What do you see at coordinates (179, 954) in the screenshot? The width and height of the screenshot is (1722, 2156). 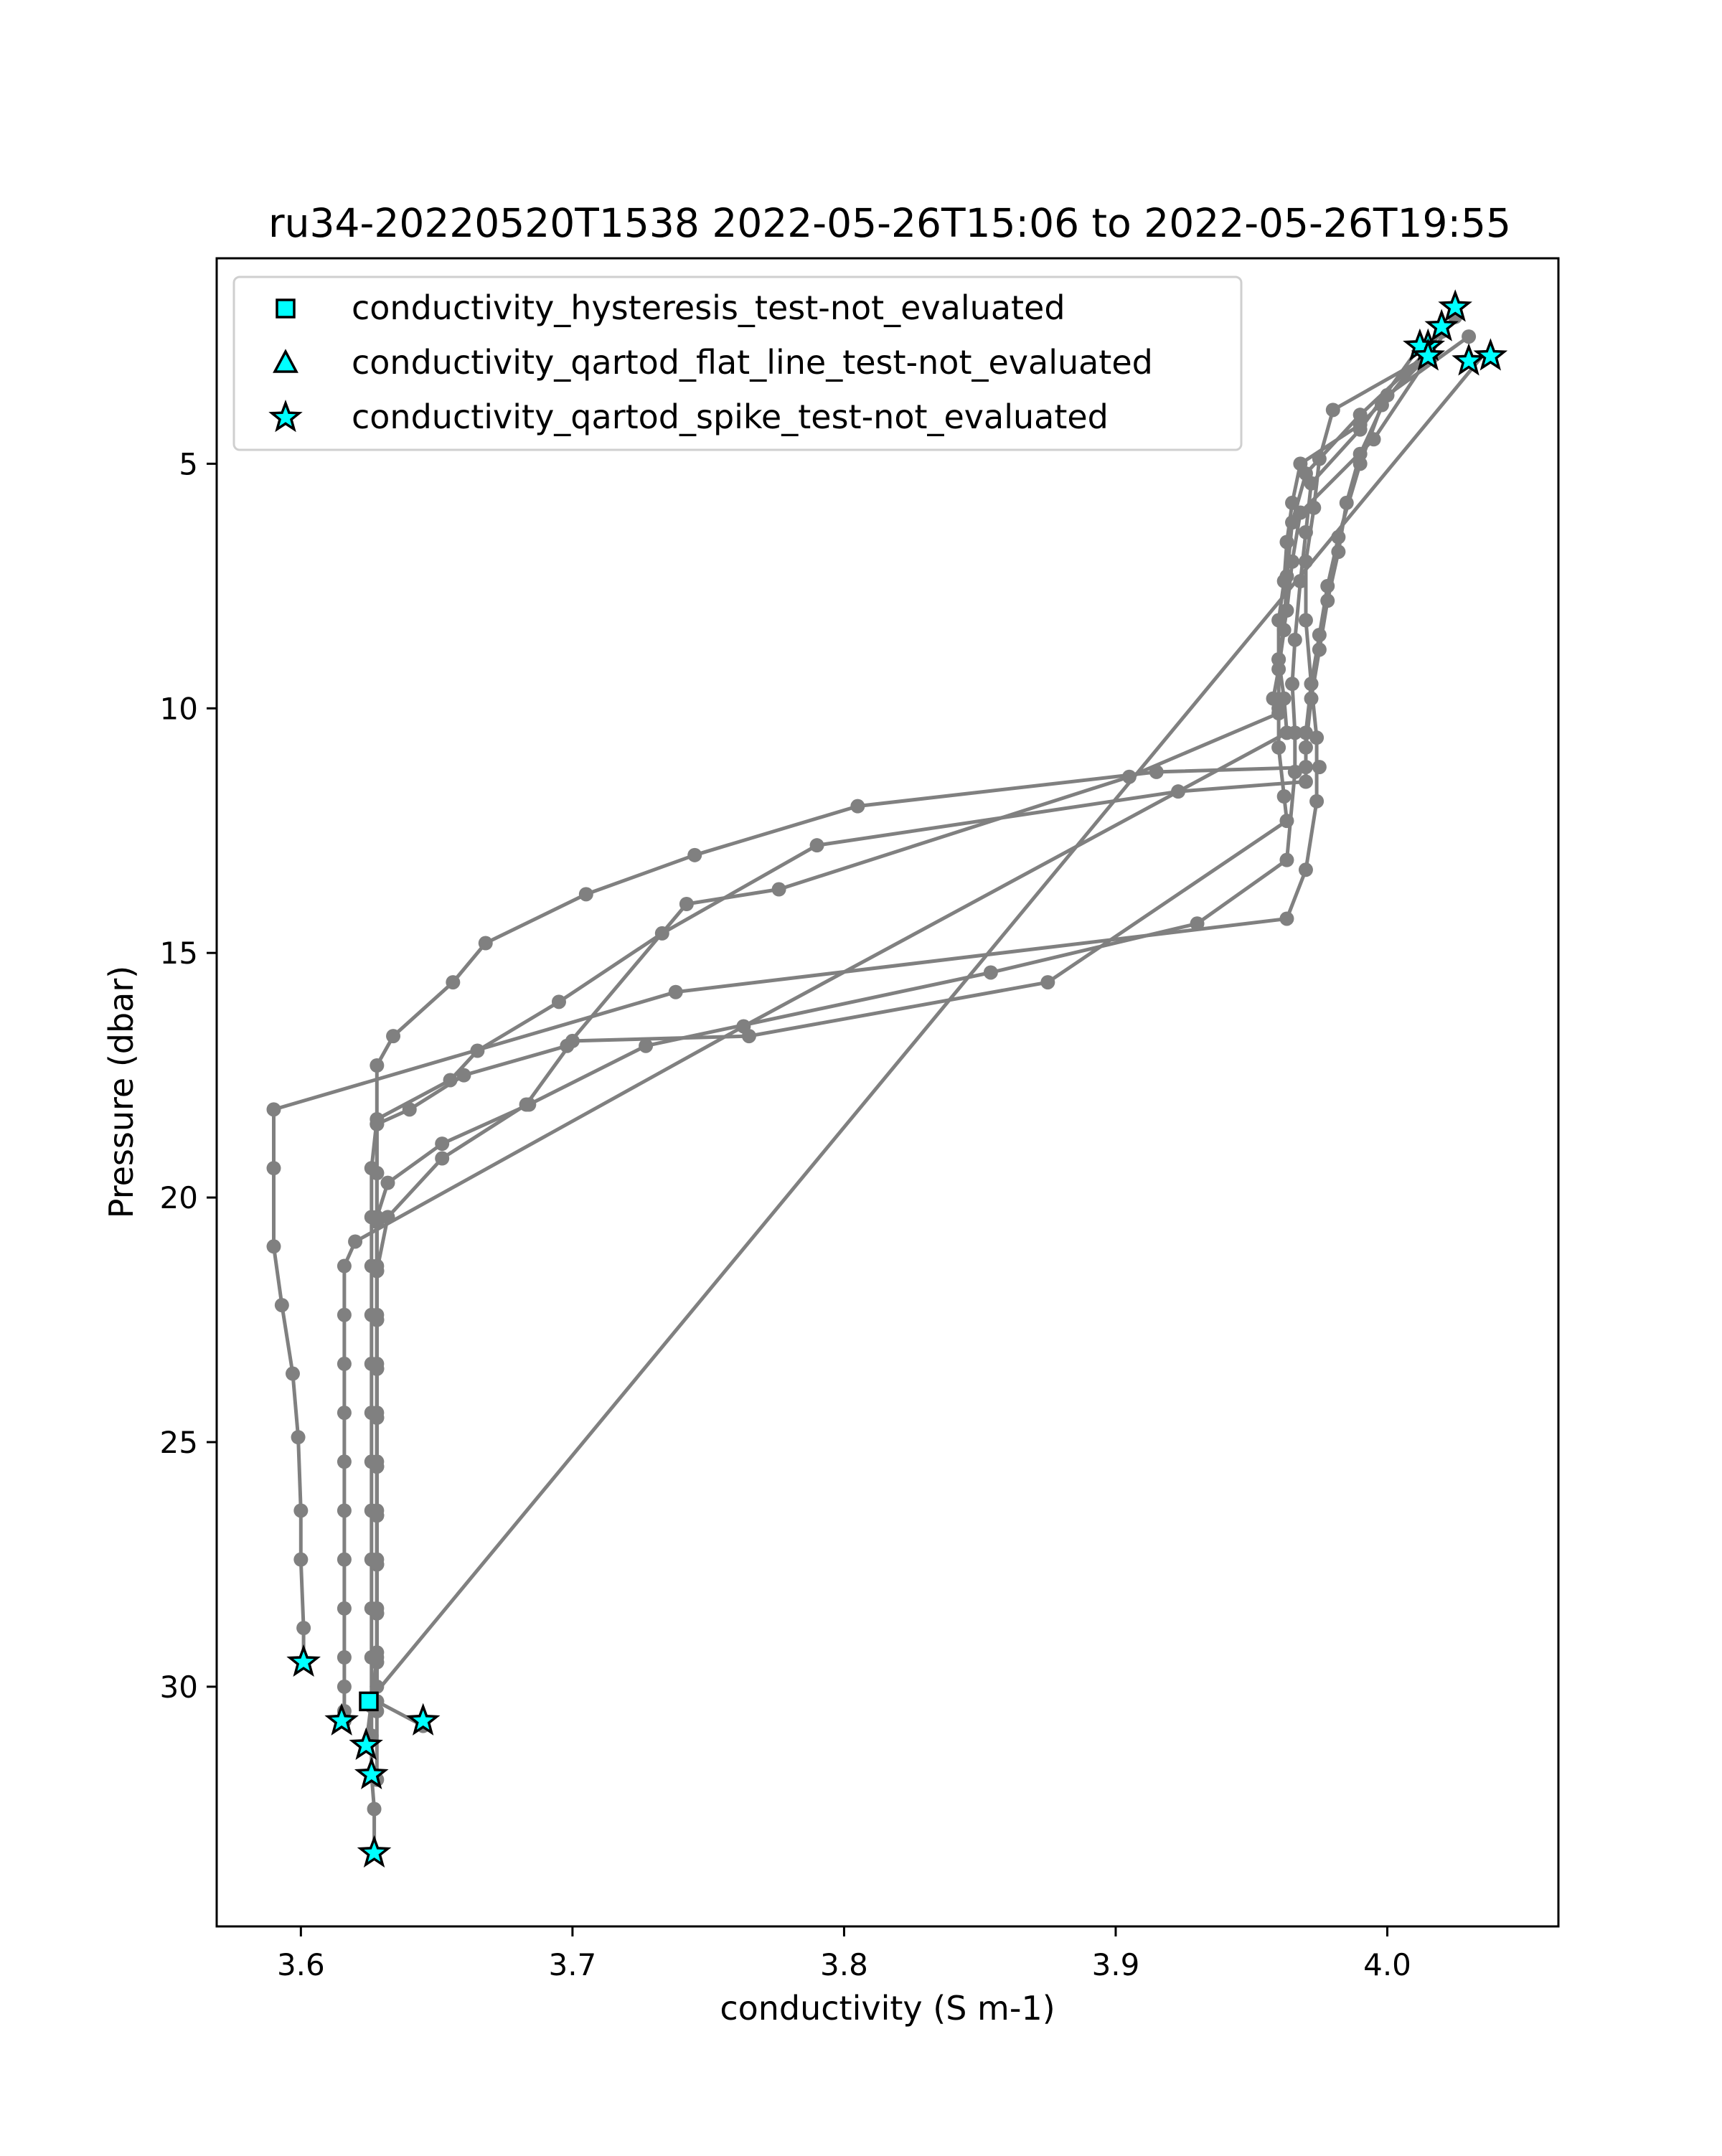 I see `y-tick-label: 15` at bounding box center [179, 954].